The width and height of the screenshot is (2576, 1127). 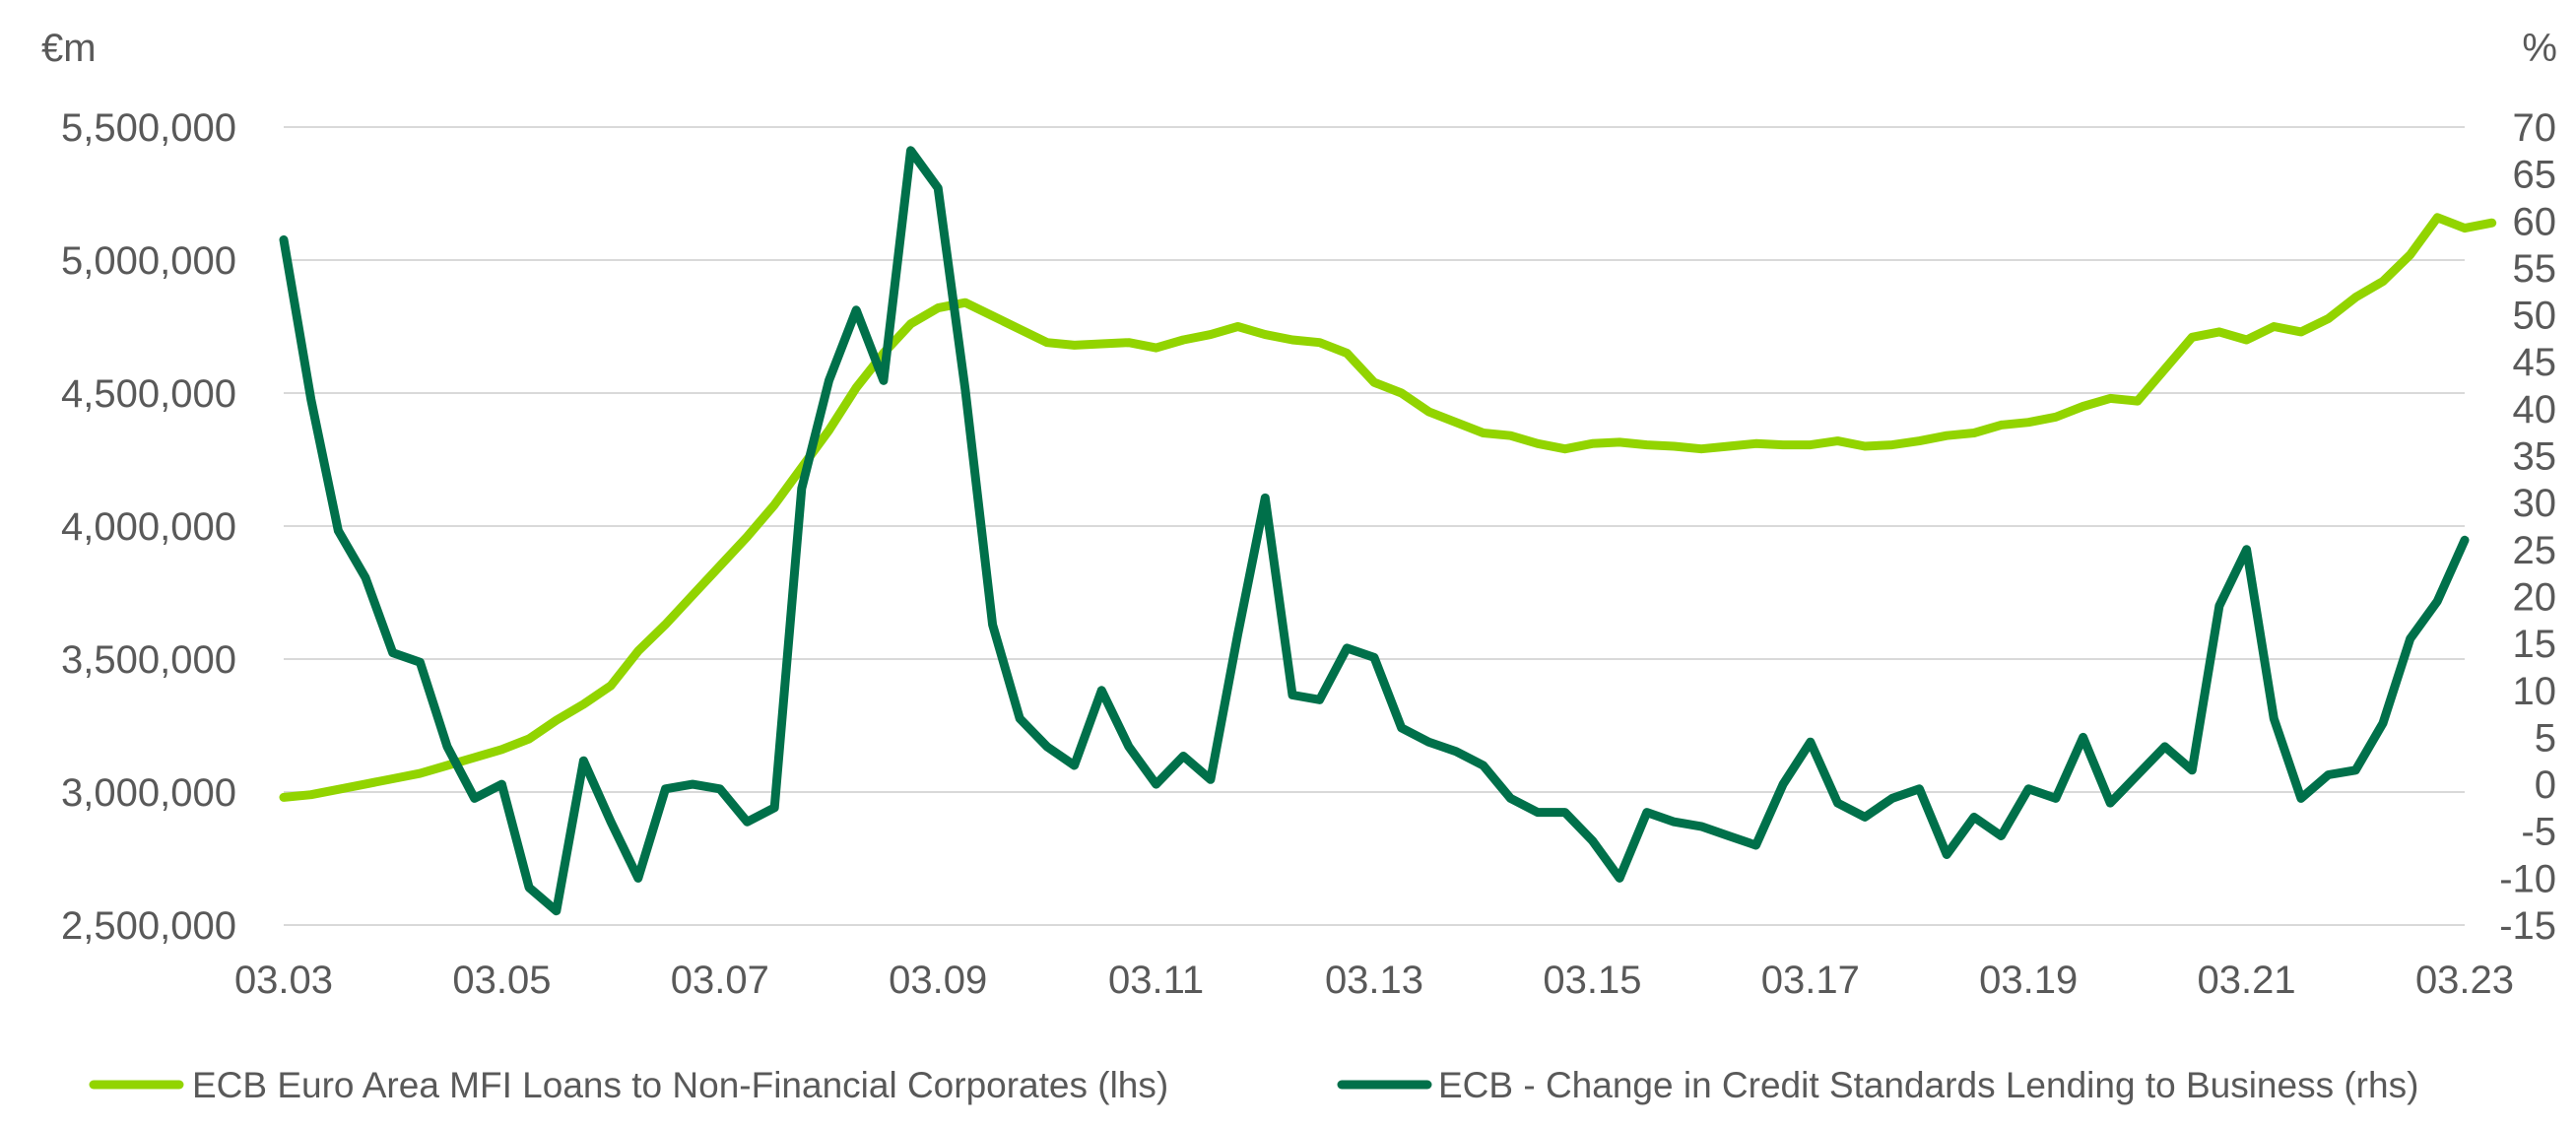 I want to click on right-tick-label: 35, so click(x=2535, y=457).